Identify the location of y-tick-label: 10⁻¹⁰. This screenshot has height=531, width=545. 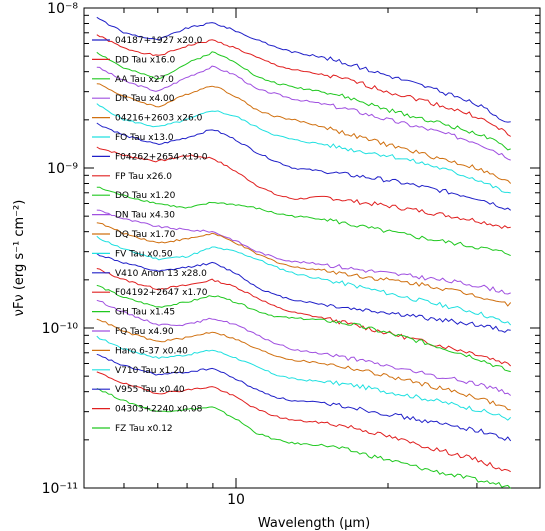
(60, 329).